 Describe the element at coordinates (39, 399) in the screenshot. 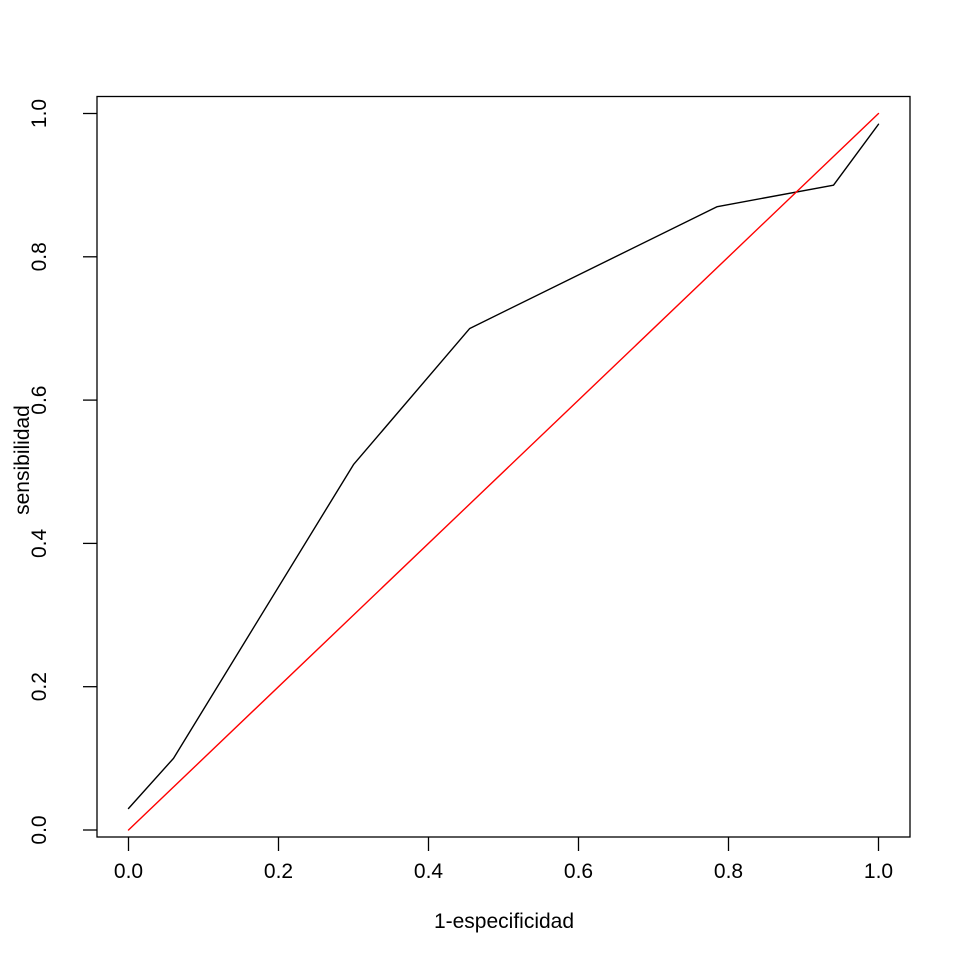

I see `y-axis-tick-label: 0.6` at that location.